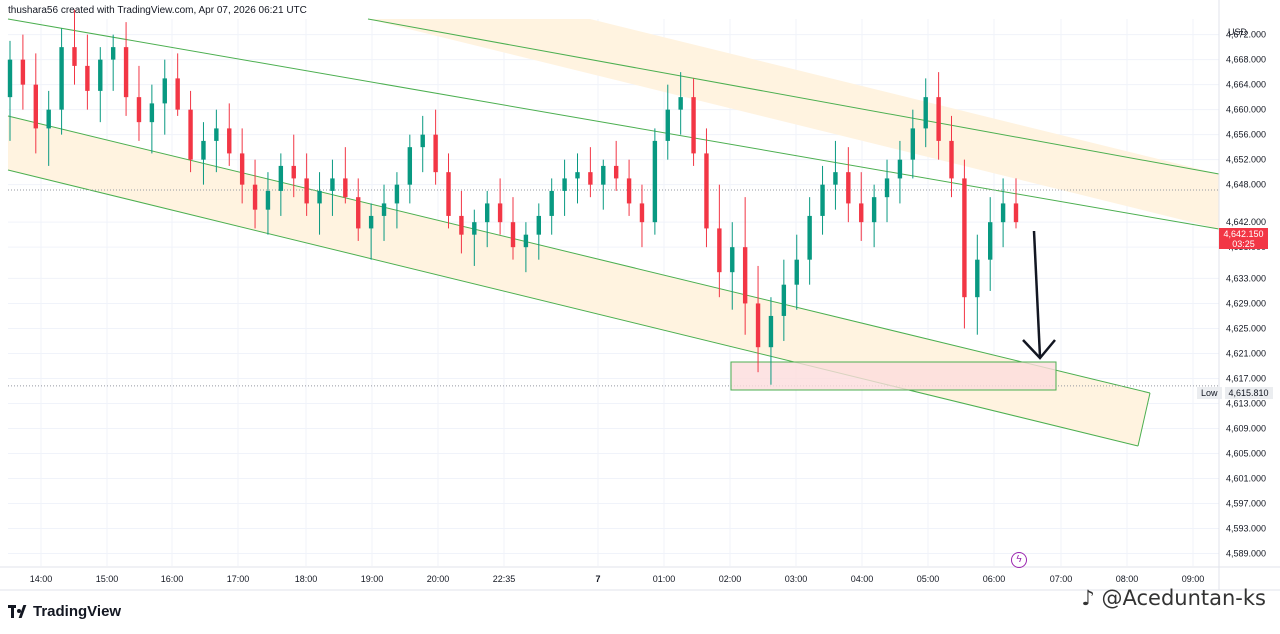  Describe the element at coordinates (994, 579) in the screenshot. I see `time-tick-label: 06:00` at that location.